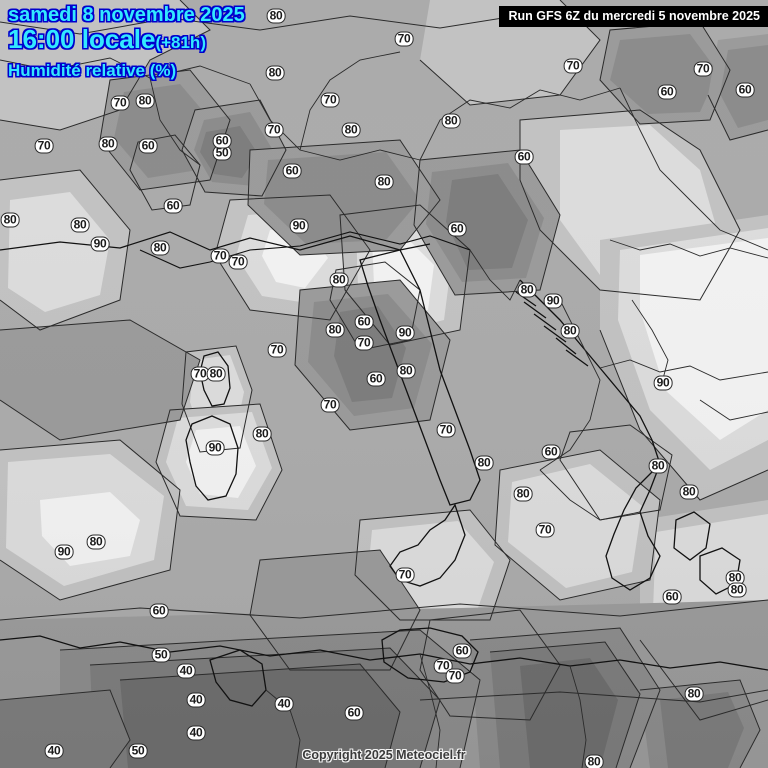 The width and height of the screenshot is (768, 768). What do you see at coordinates (633, 16) in the screenshot?
I see `model-run-label: Run GFS 6Z du mercredi 5 novembre 2025` at bounding box center [633, 16].